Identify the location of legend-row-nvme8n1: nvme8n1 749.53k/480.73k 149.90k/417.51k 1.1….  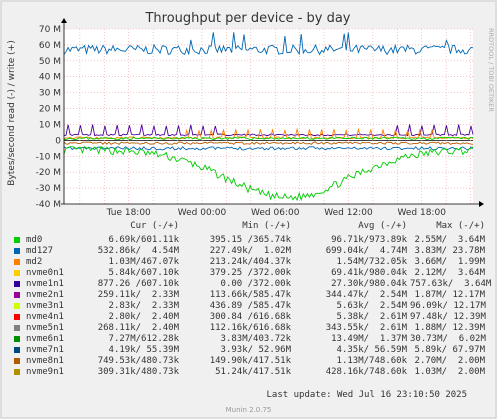
(248, 361).